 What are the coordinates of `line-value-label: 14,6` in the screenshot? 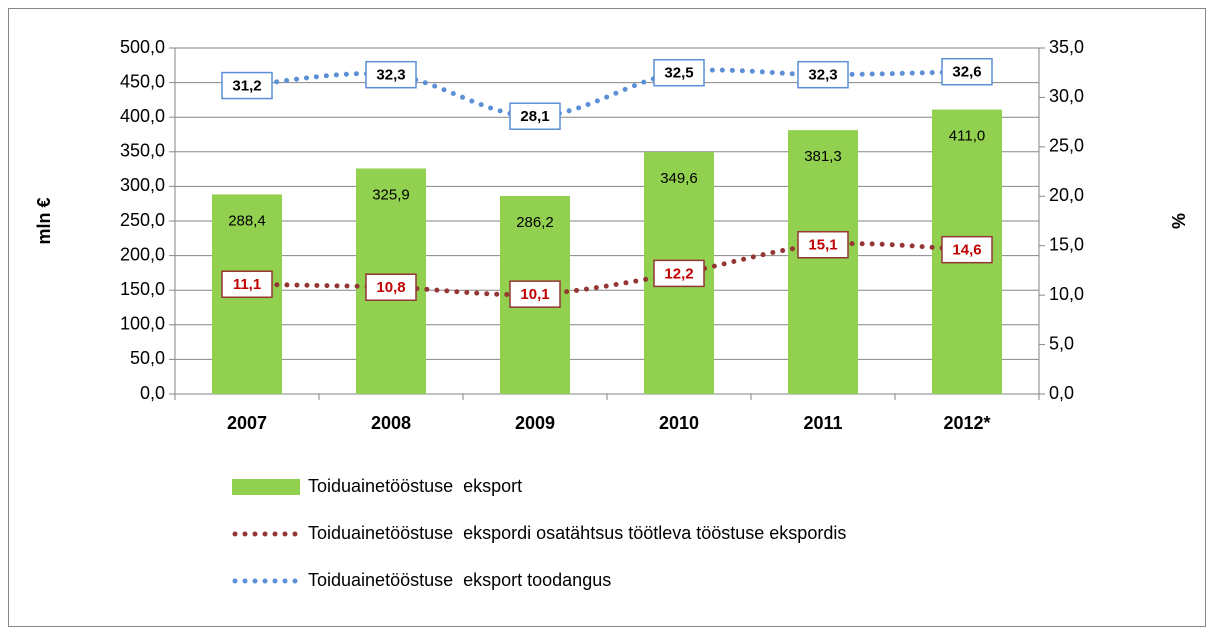 It's located at (966, 250).